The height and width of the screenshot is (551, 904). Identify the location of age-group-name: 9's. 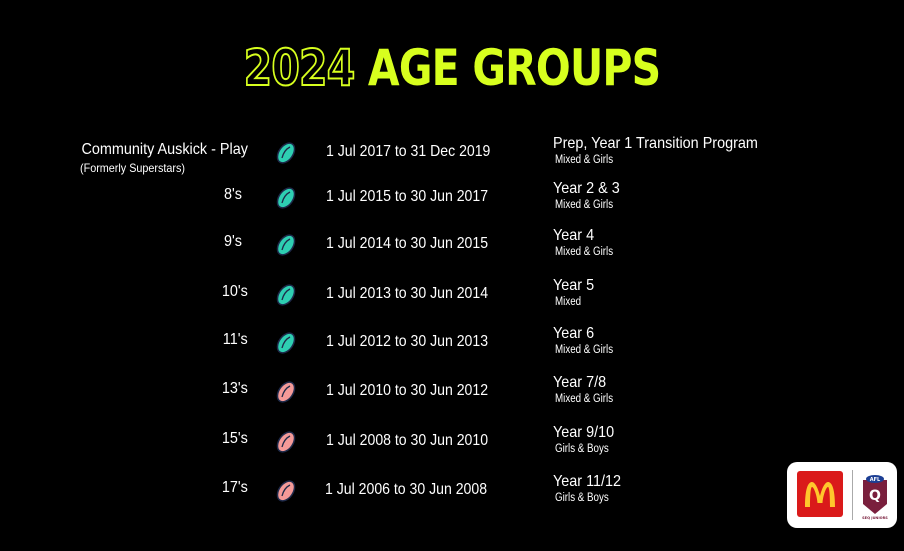
(233, 241).